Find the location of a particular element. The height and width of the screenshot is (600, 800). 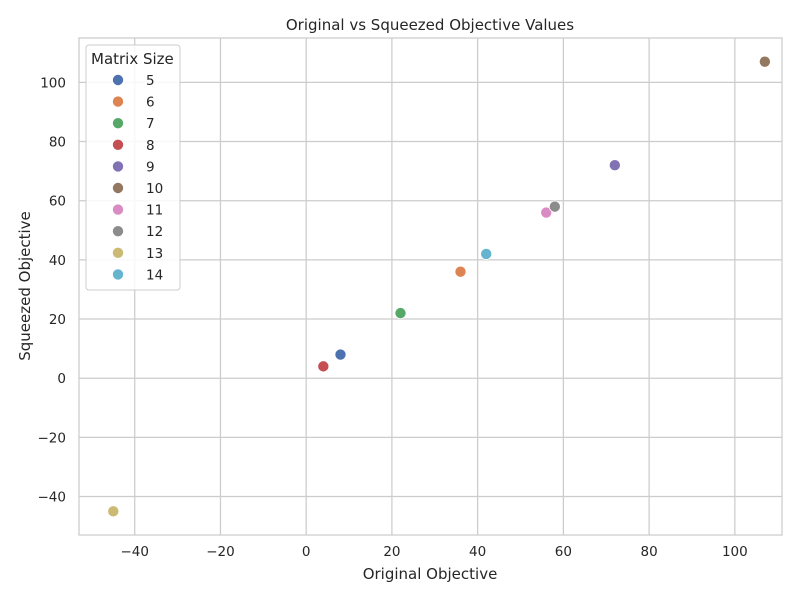

legend-title: Matrix Size is located at coordinates (132, 59).